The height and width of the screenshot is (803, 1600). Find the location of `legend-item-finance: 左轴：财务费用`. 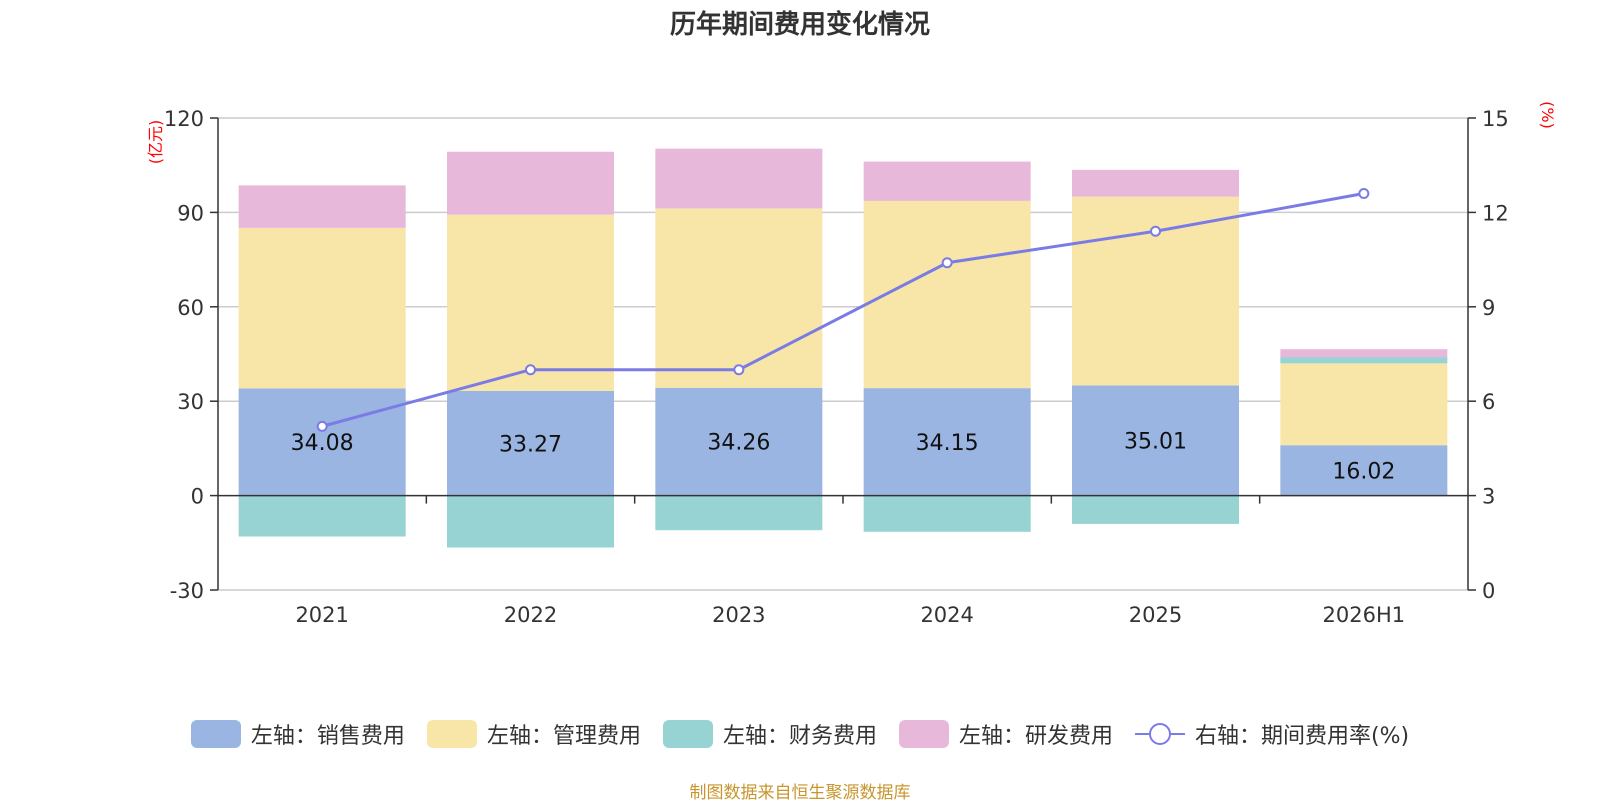

legend-item-finance: 左轴：财务费用 is located at coordinates (769, 734).